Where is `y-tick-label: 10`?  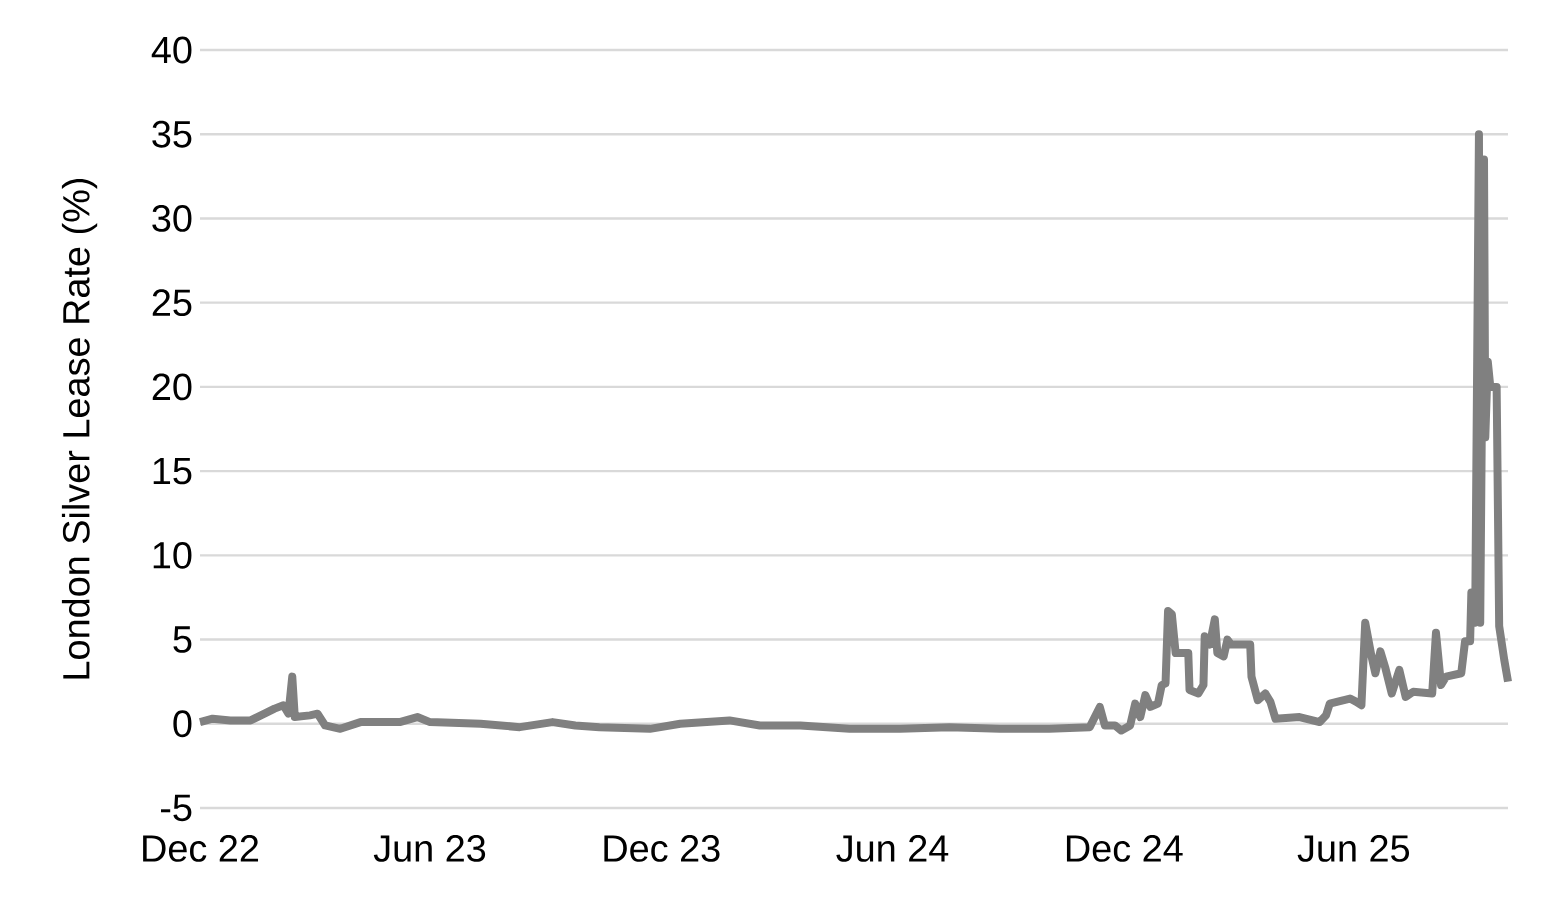 y-tick-label: 10 is located at coordinates (172, 555).